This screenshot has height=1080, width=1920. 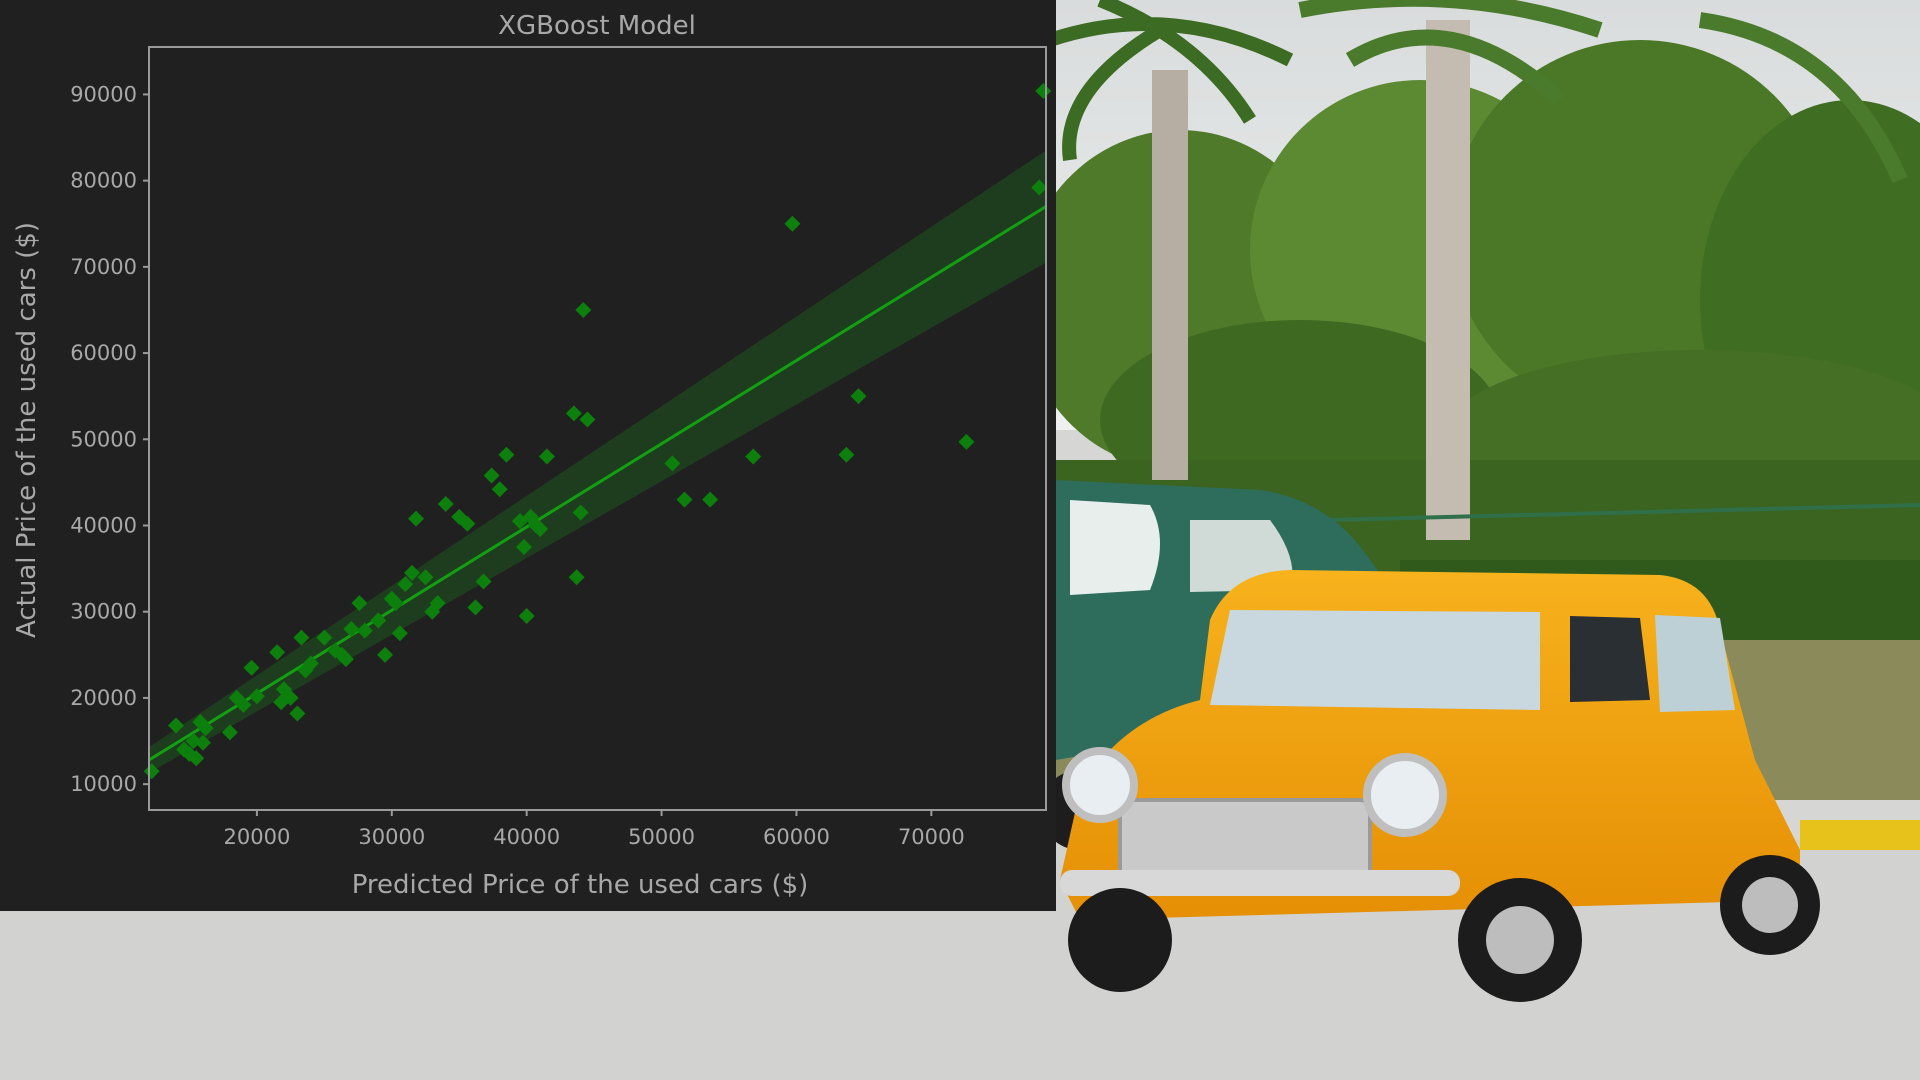 What do you see at coordinates (931, 837) in the screenshot?
I see `x-tick-label: 70000` at bounding box center [931, 837].